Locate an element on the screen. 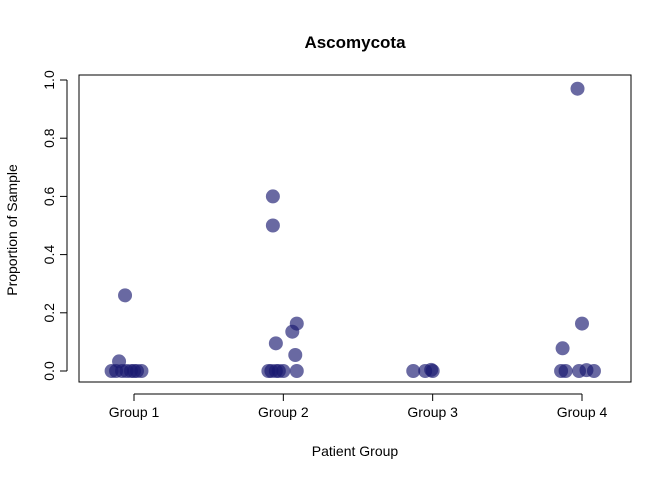  y-tick-label: 0.6 is located at coordinates (49, 196).